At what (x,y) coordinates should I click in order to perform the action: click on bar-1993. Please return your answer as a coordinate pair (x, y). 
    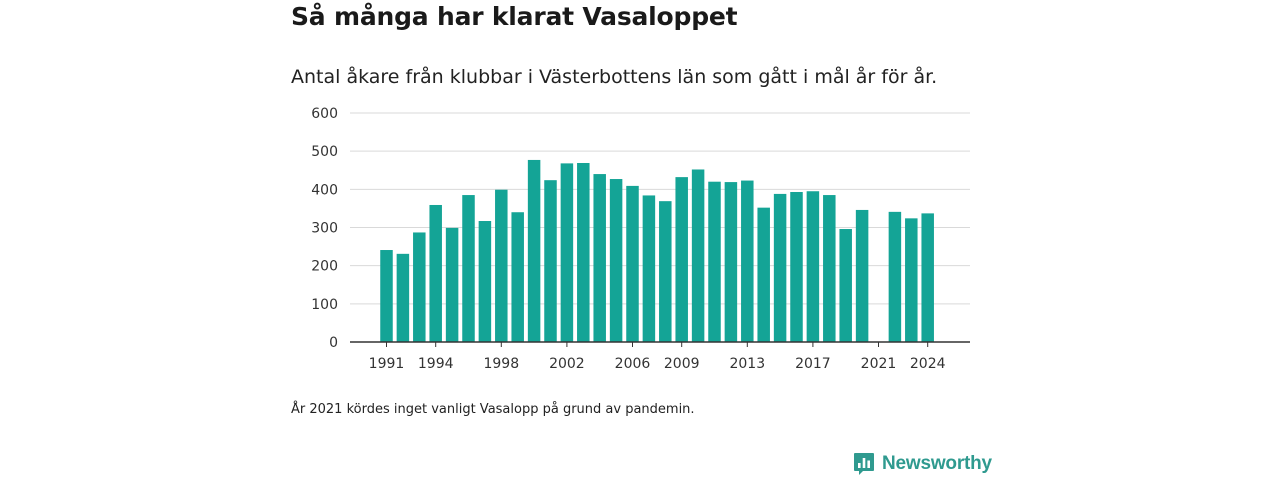
    Looking at the image, I should click on (419, 287).